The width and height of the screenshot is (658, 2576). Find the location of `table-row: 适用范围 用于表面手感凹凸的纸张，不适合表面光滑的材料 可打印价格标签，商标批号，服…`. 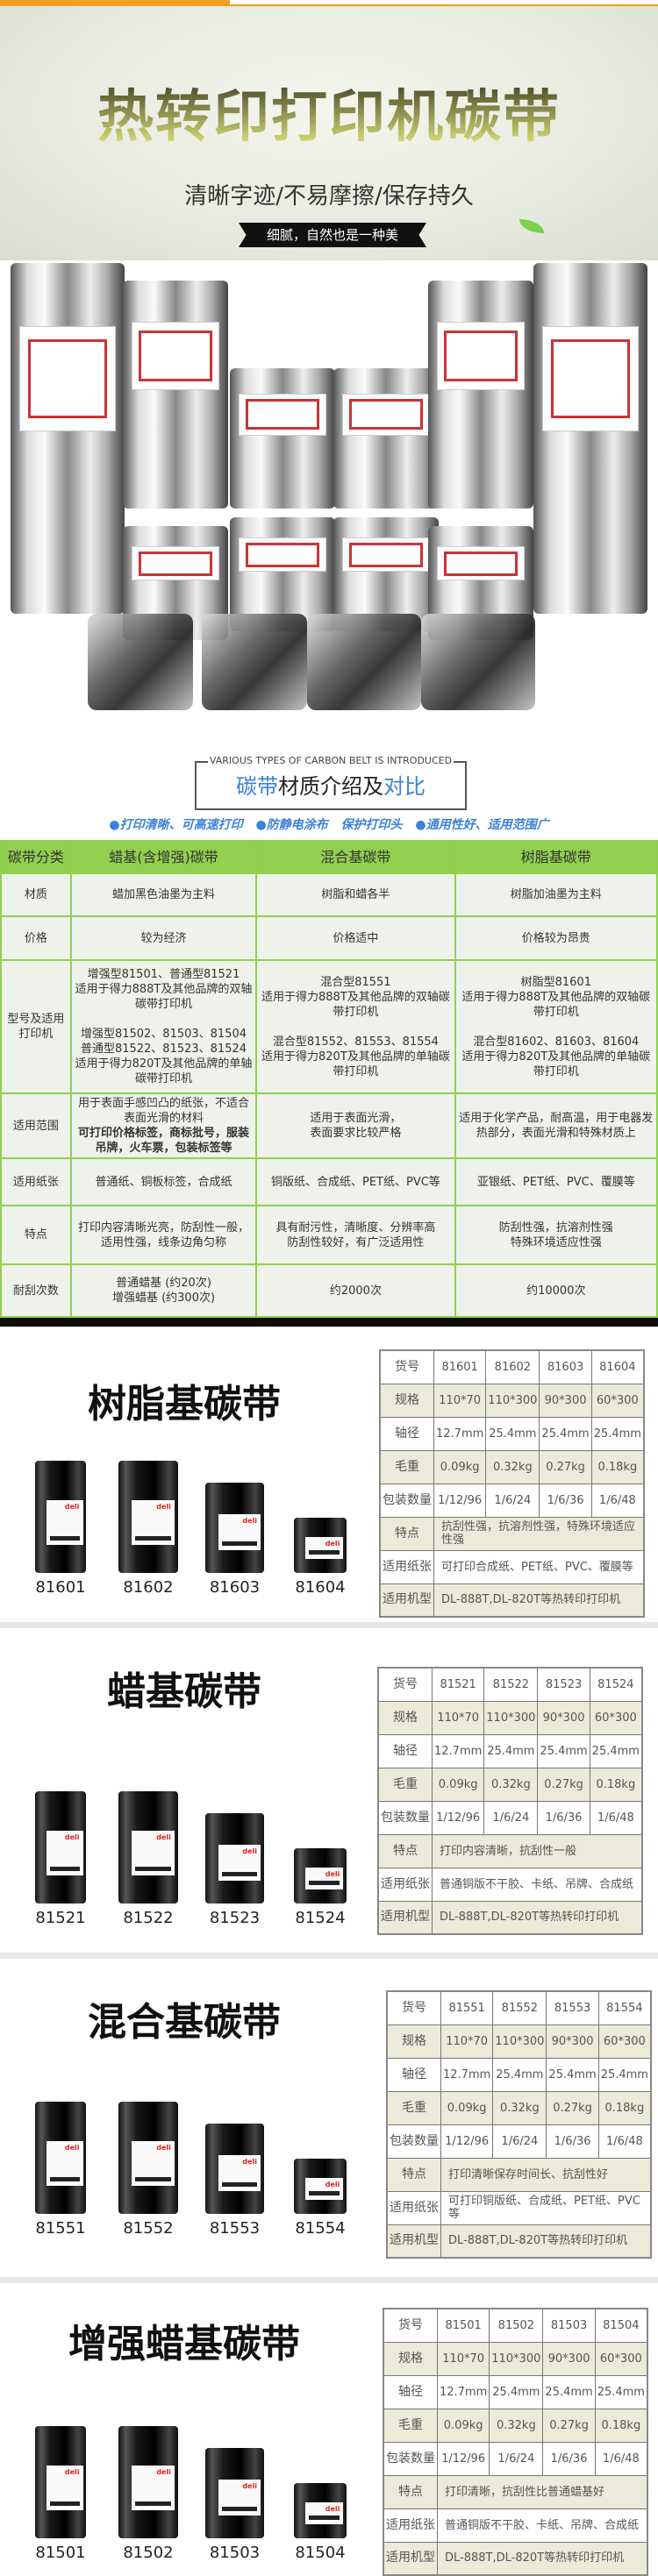

table-row: 适用范围 用于表面手感凹凸的纸张，不适合表面光滑的材料 可打印价格标签，商标批号，服… is located at coordinates (329, 1125).